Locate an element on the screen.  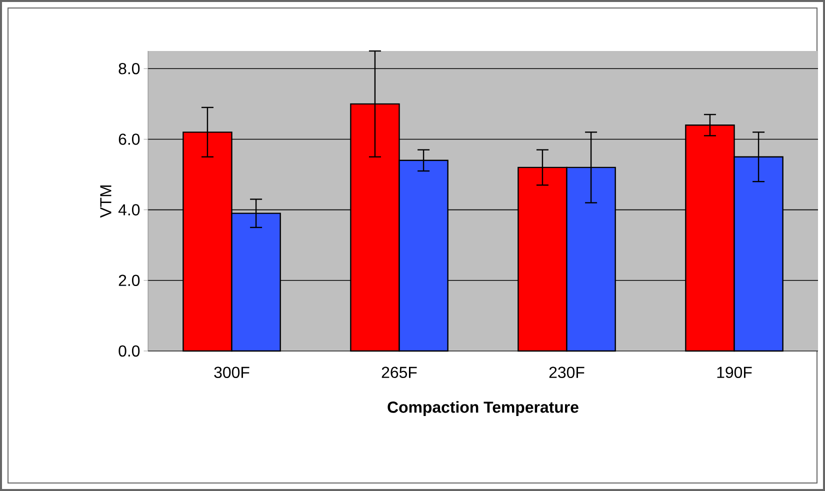
y-tick-label: 4.0 is located at coordinates (129, 210).